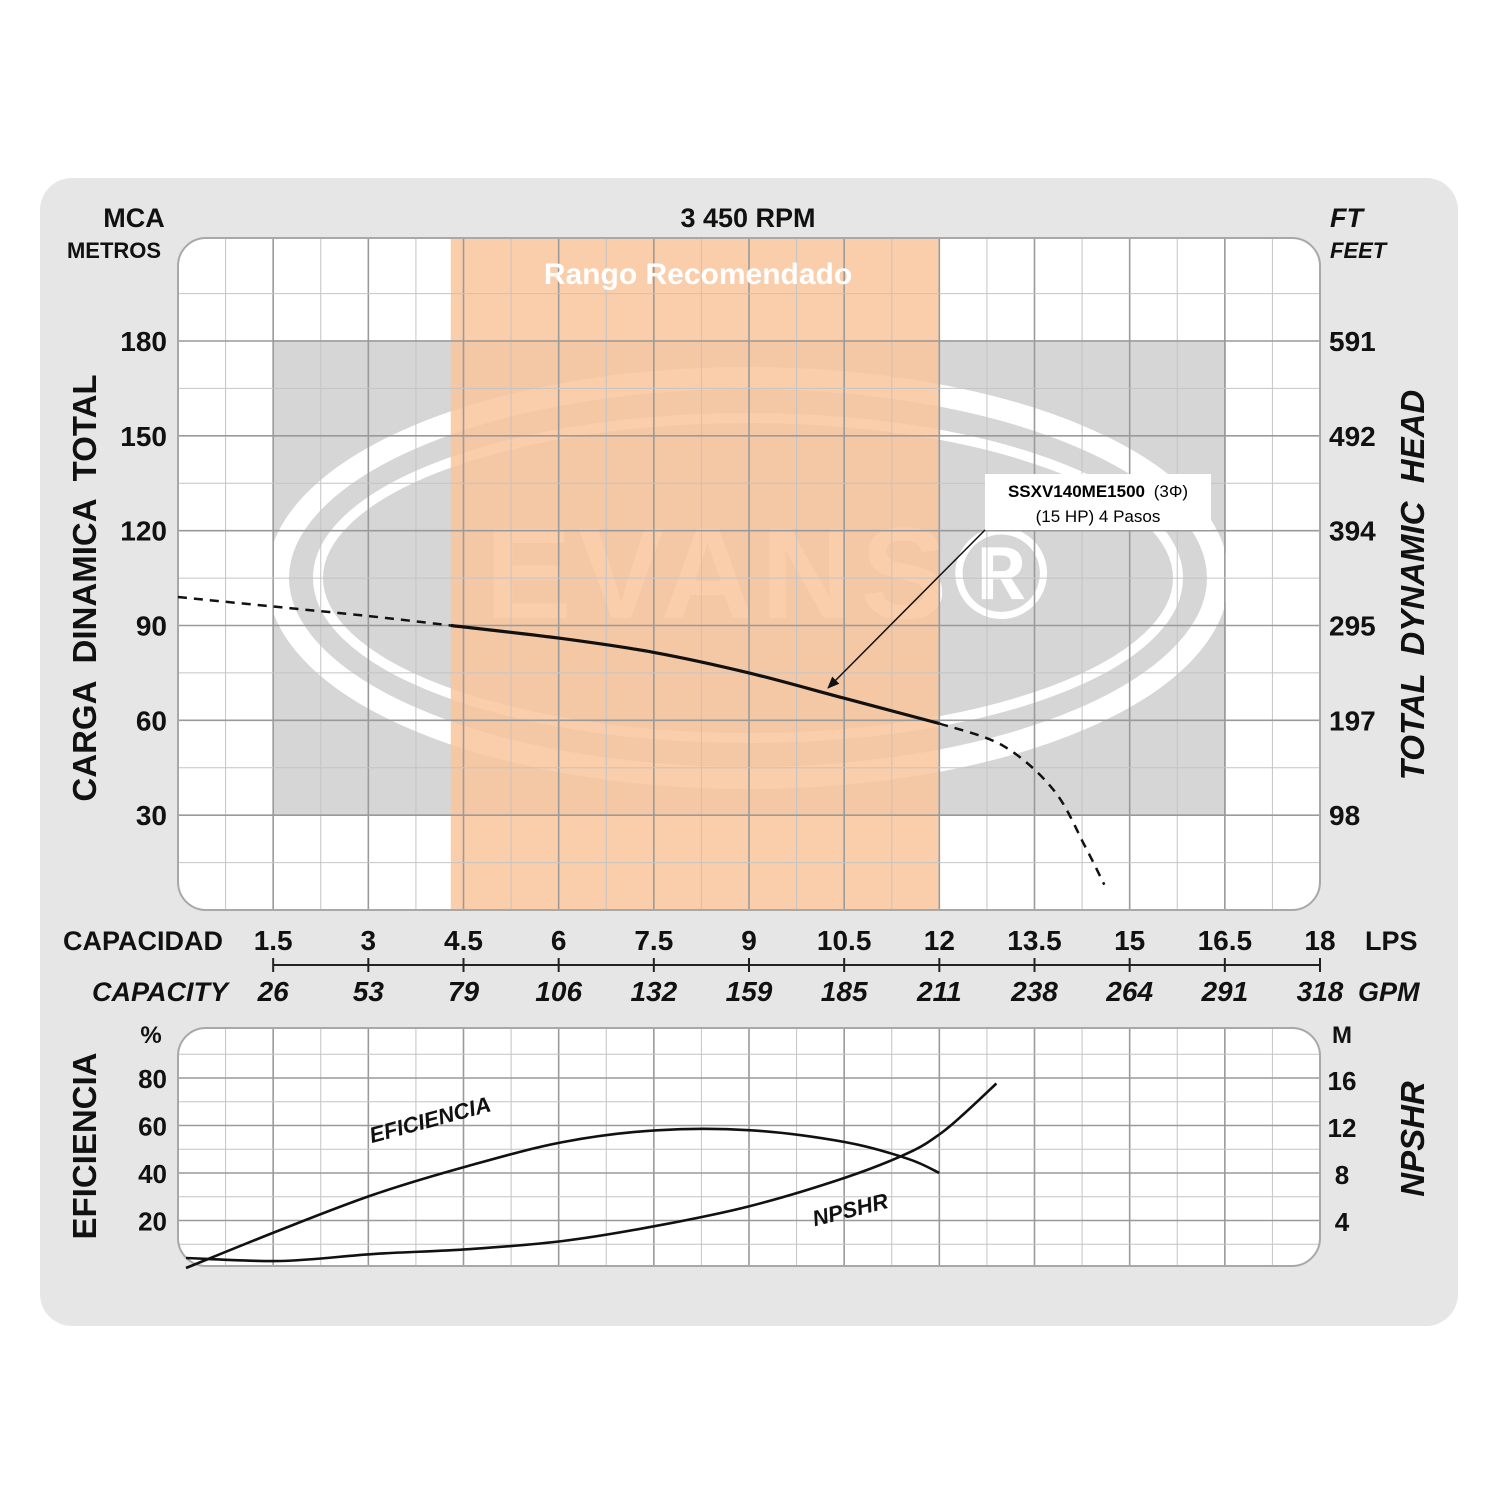 The image size is (1500, 1500). I want to click on model-annotation: SSXV140ME1500 (3Φ) (15 HP) 4 Pasos, so click(1019, 581).